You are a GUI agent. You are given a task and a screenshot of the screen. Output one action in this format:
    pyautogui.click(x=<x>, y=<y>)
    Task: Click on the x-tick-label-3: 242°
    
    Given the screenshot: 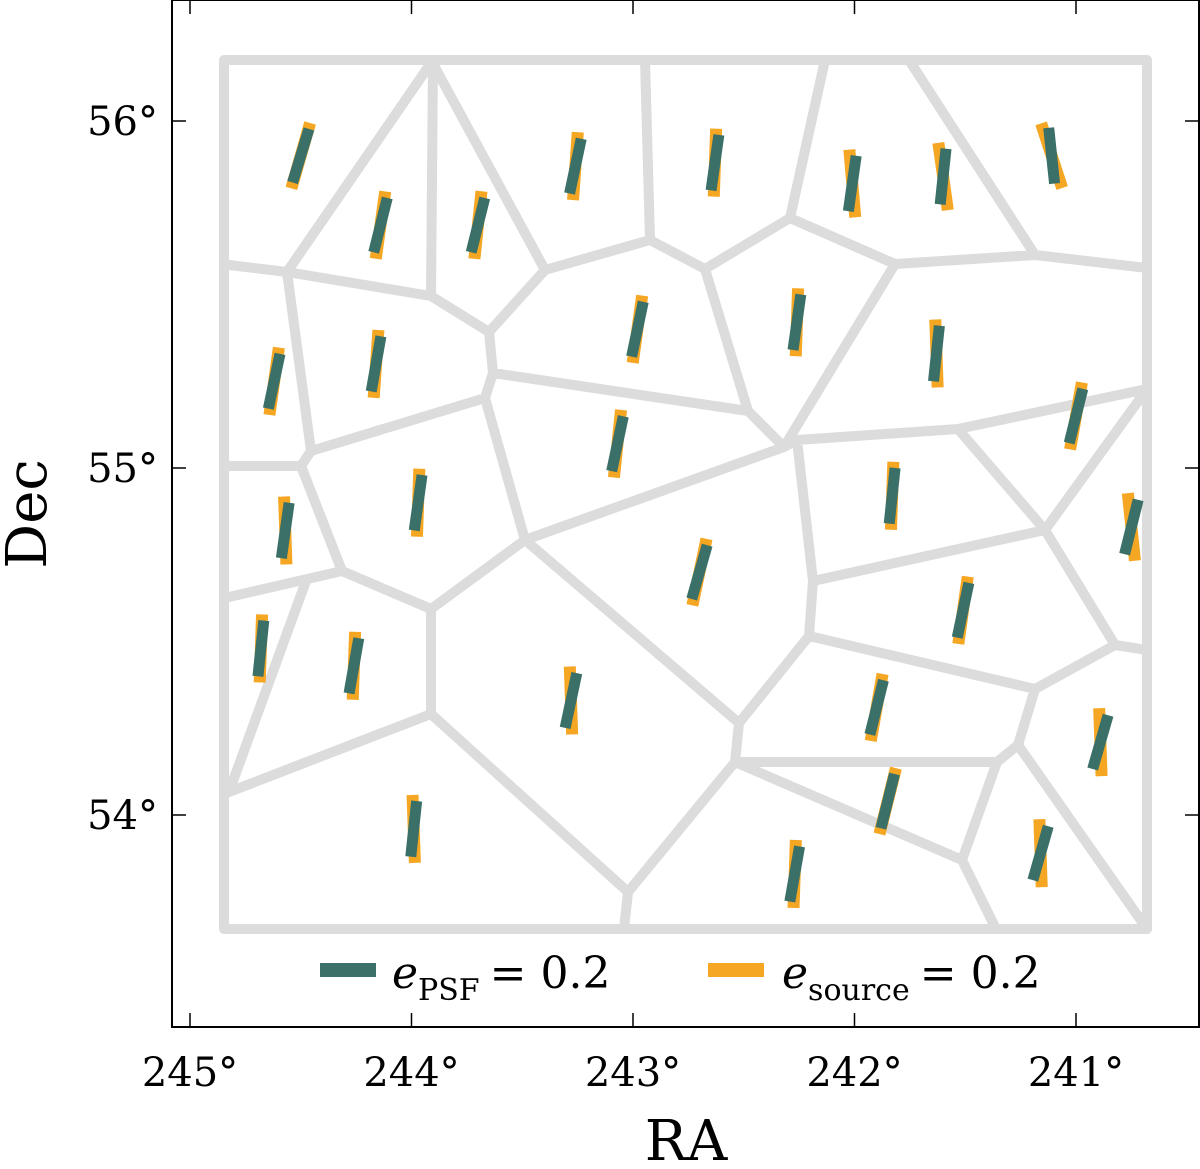 What is the action you would take?
    pyautogui.click(x=854, y=1073)
    